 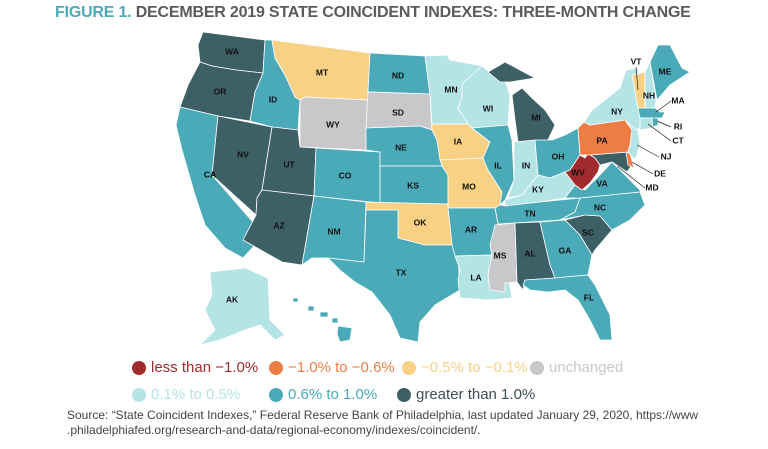 I want to click on legend-item--1.0_-0.6: −1.0% to −0.6%, so click(x=332, y=367).